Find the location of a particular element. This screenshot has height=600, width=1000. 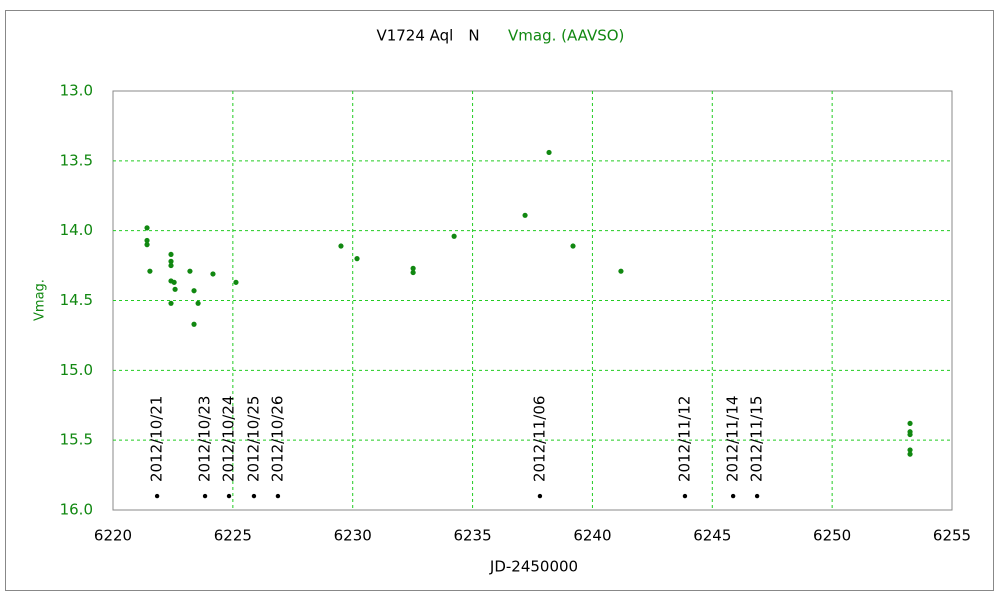

x-tick-label: 6235 is located at coordinates (472, 536).